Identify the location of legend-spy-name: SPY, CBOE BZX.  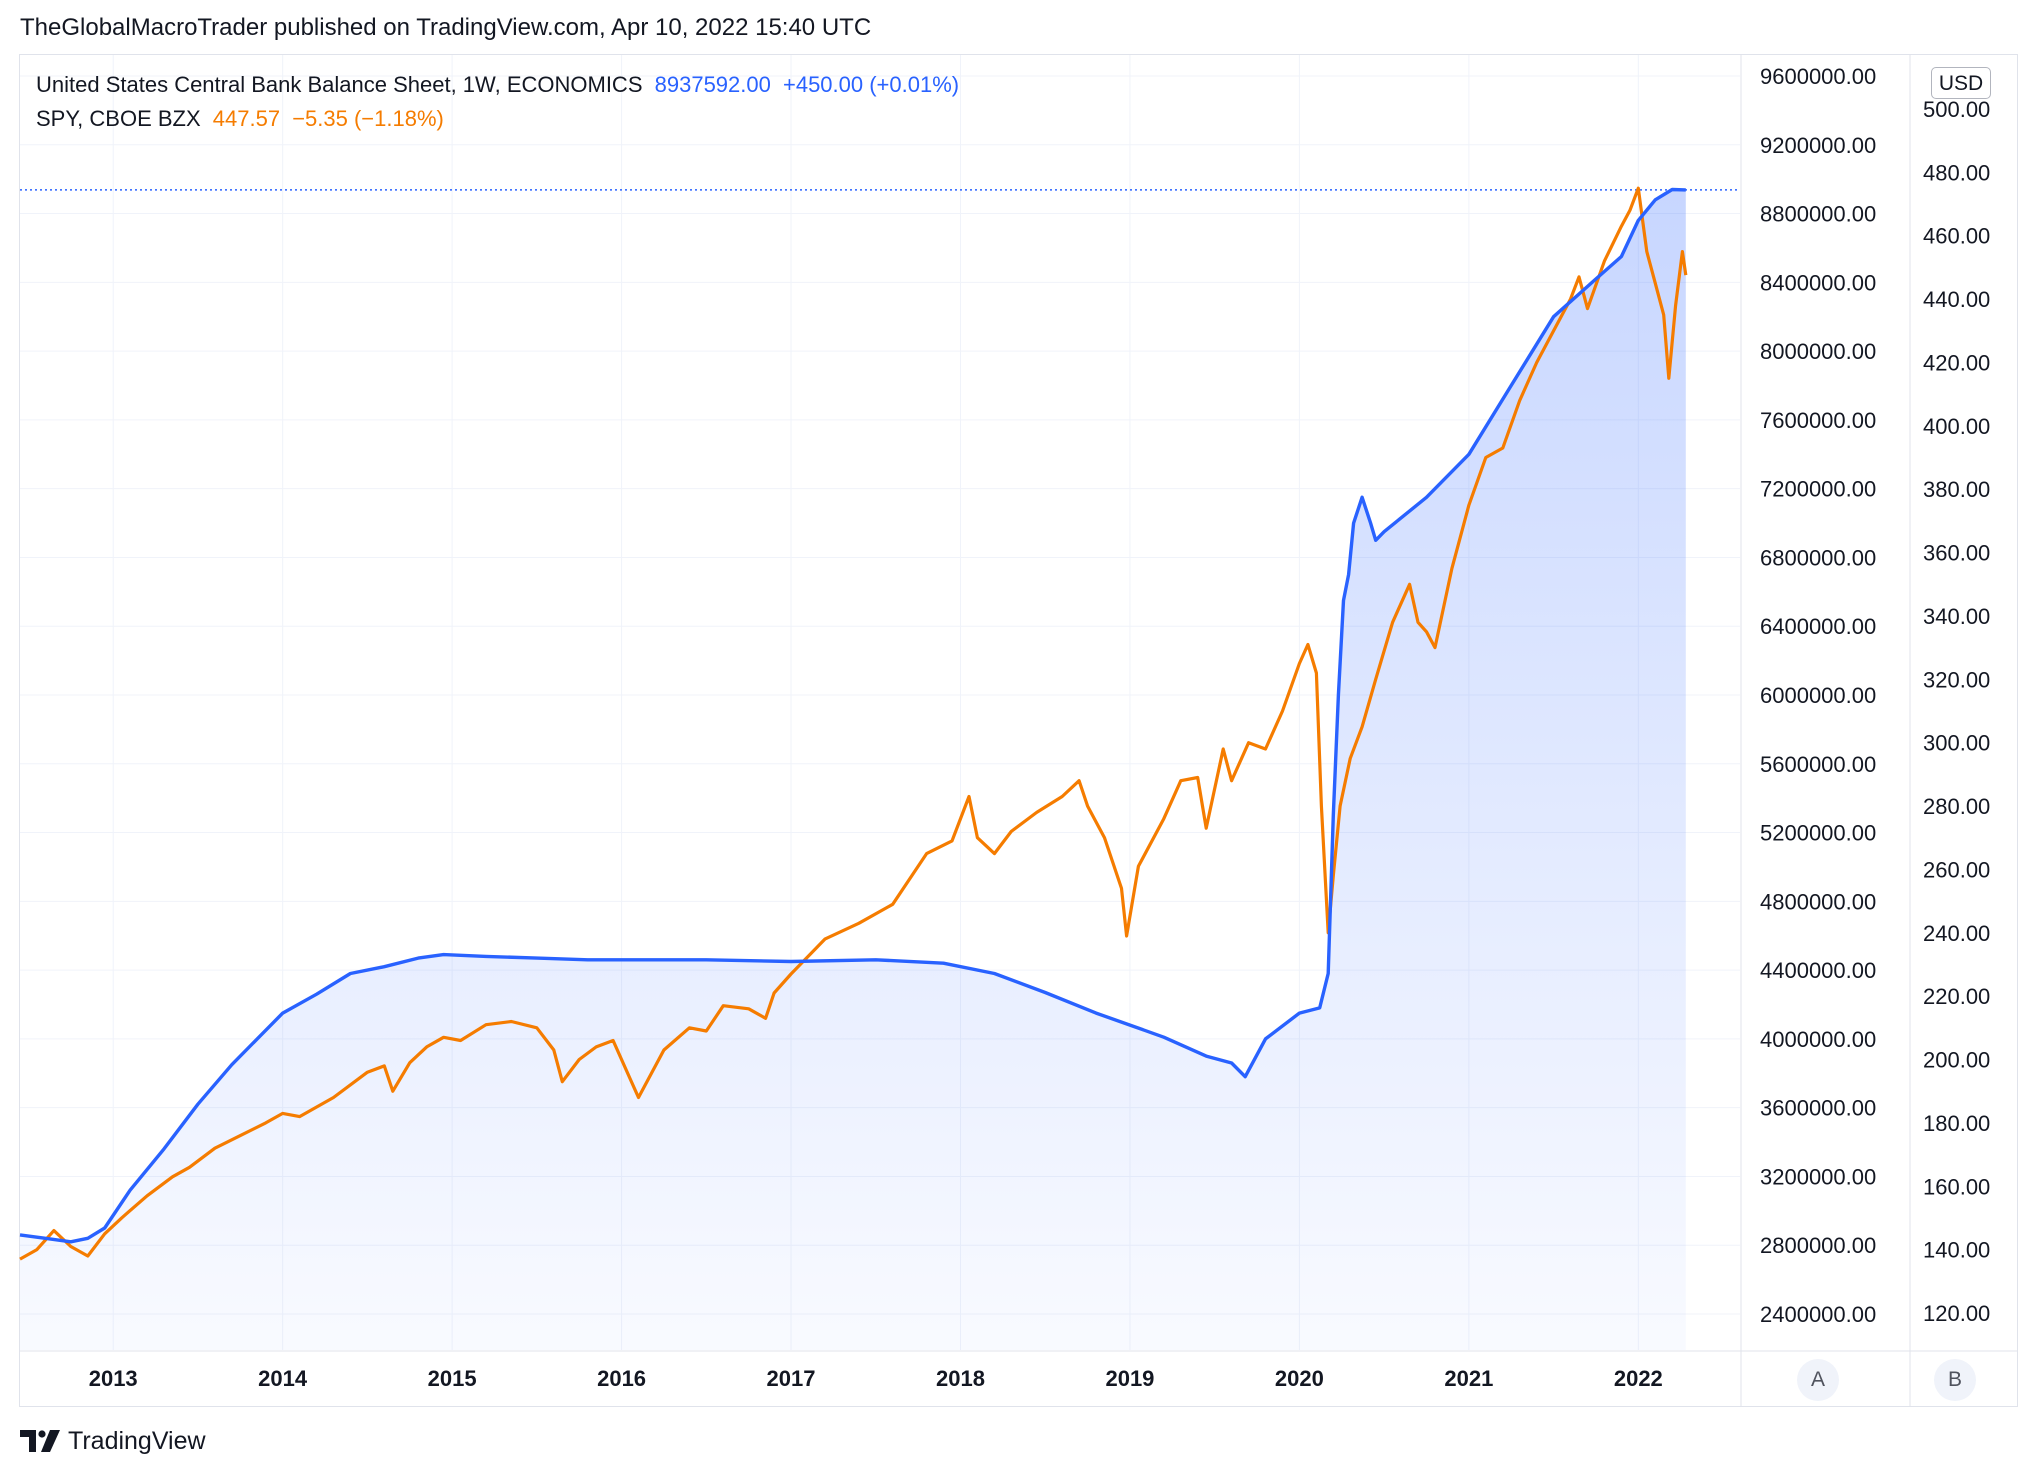
(118, 118).